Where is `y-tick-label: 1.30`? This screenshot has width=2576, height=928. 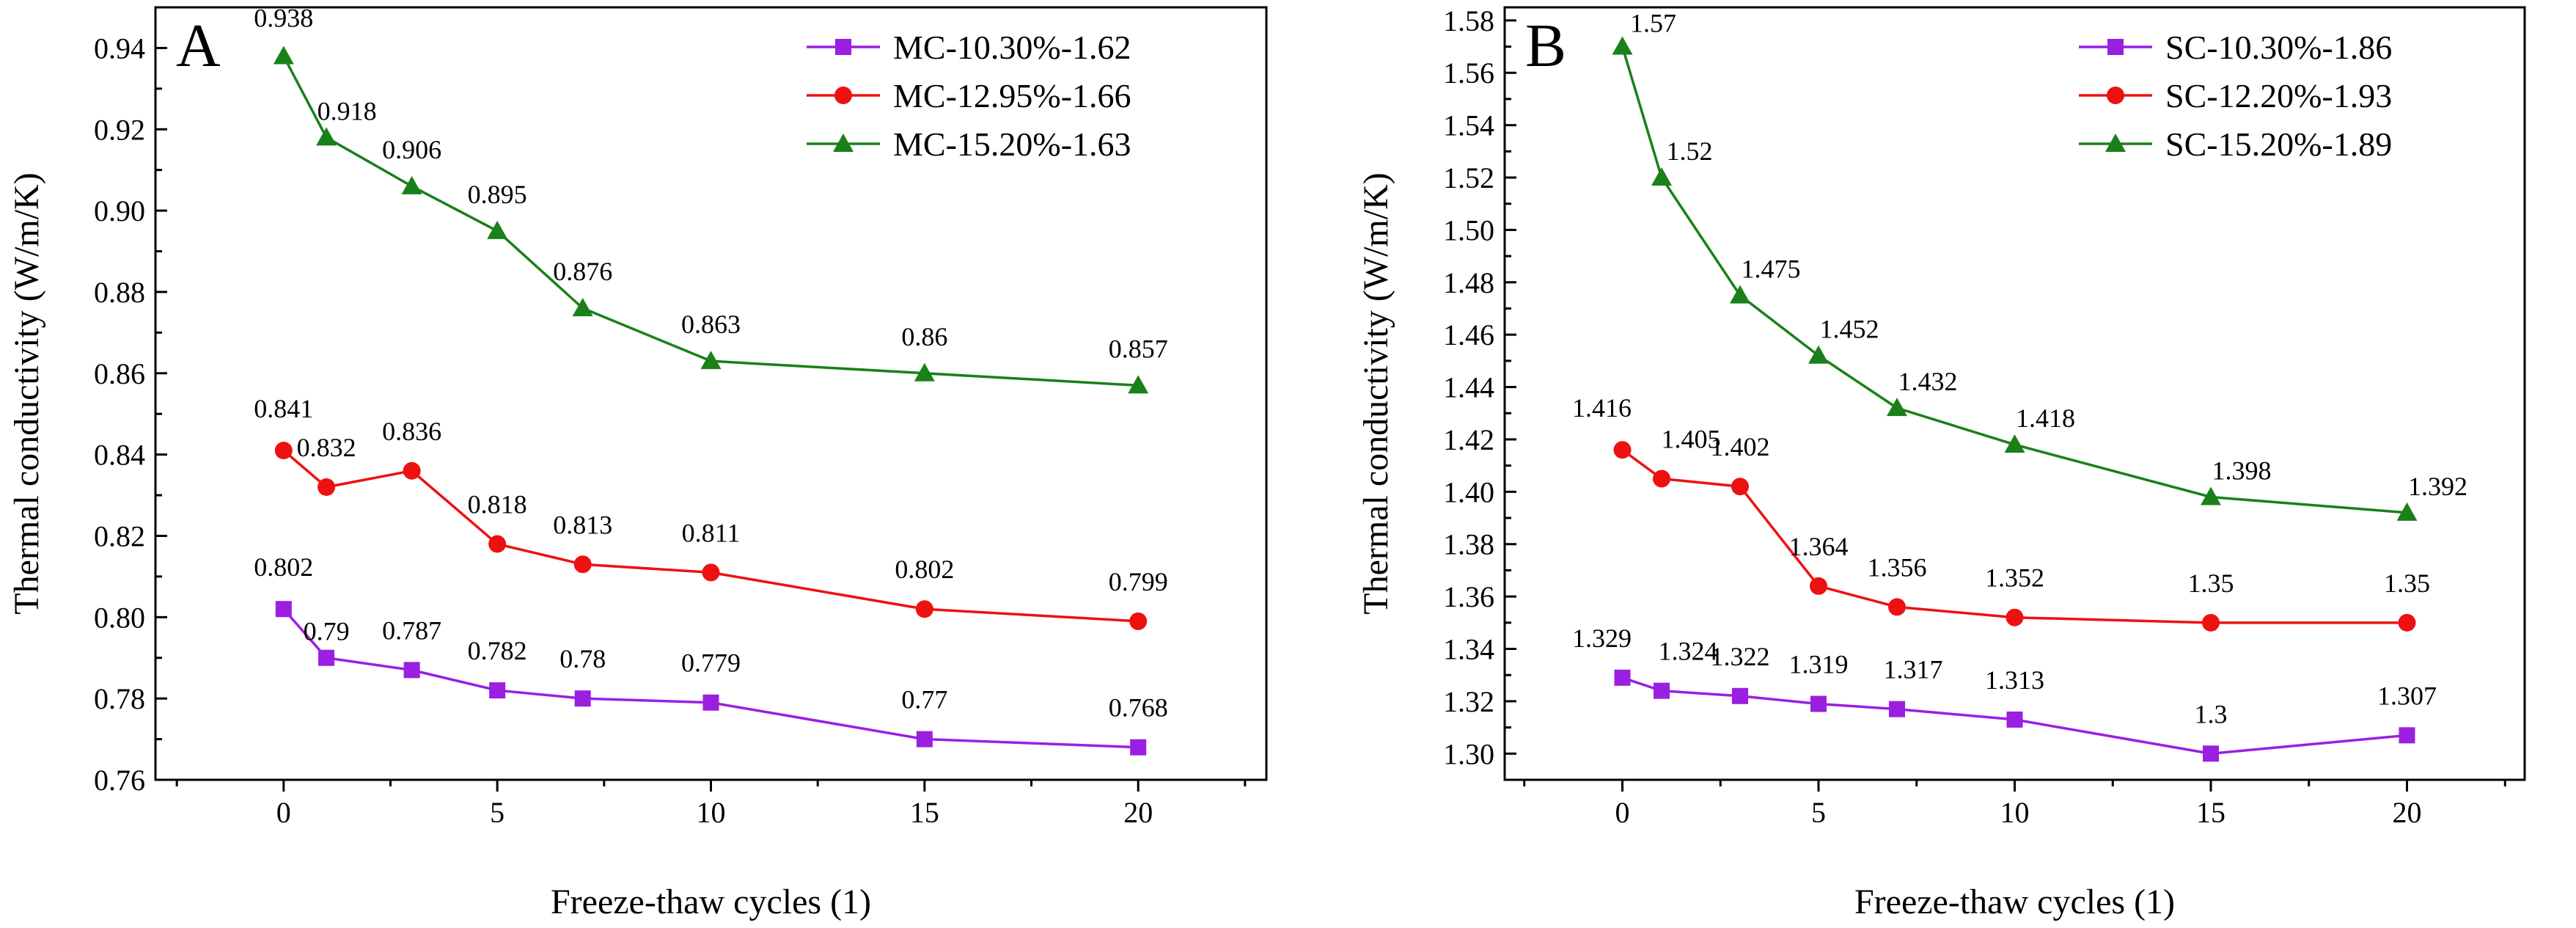
y-tick-label: 1.30 is located at coordinates (1469, 753).